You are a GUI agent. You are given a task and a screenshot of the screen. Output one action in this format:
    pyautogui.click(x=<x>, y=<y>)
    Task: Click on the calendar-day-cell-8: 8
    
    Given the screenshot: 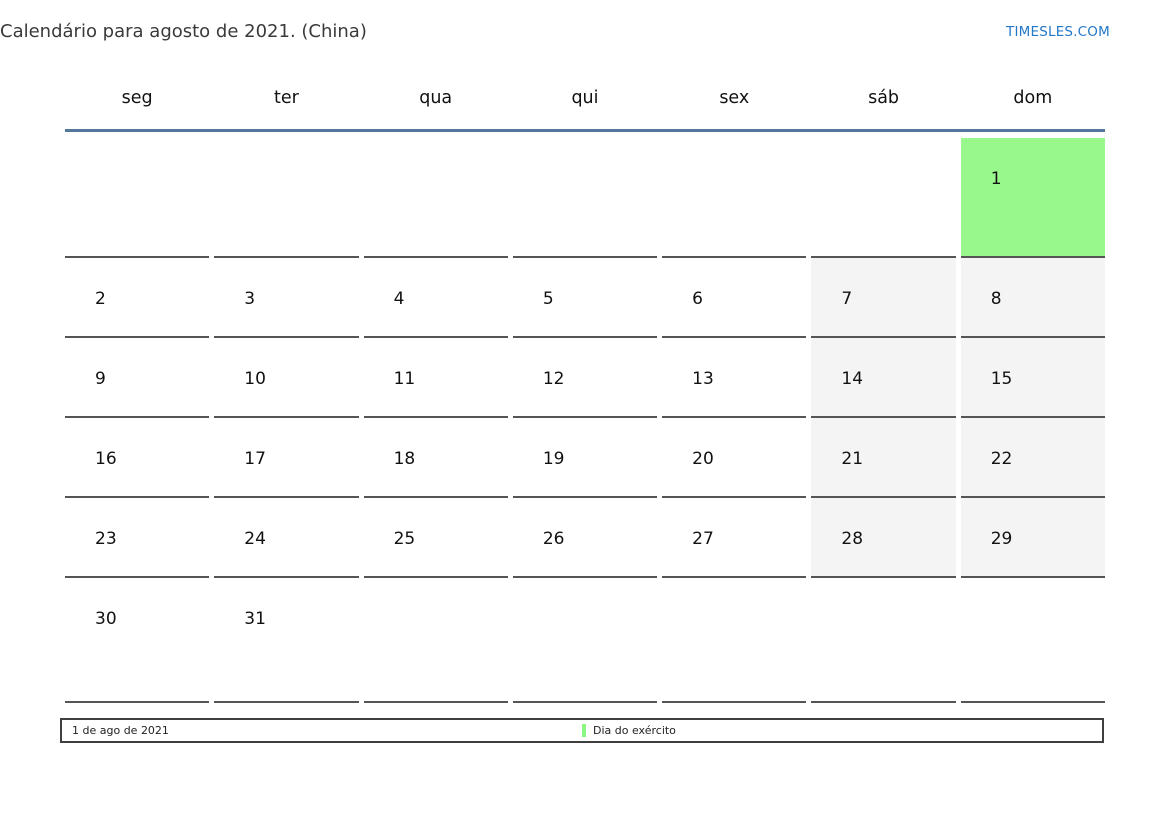 What is the action you would take?
    pyautogui.click(x=1032, y=298)
    